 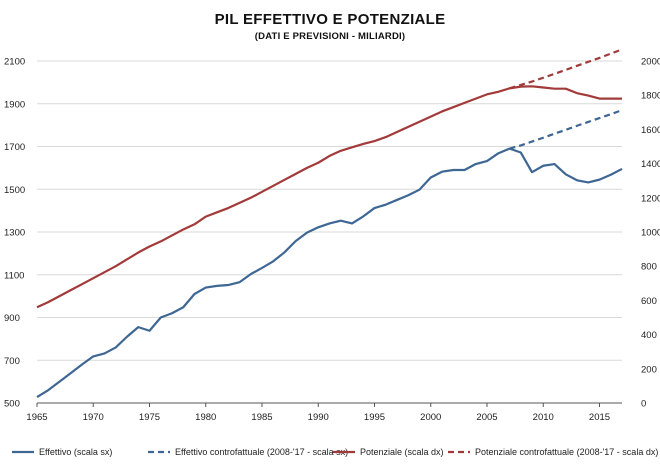 I want to click on chart-subtitle: (DATI E PREVISIONI - MILIARDI), so click(x=330, y=36).